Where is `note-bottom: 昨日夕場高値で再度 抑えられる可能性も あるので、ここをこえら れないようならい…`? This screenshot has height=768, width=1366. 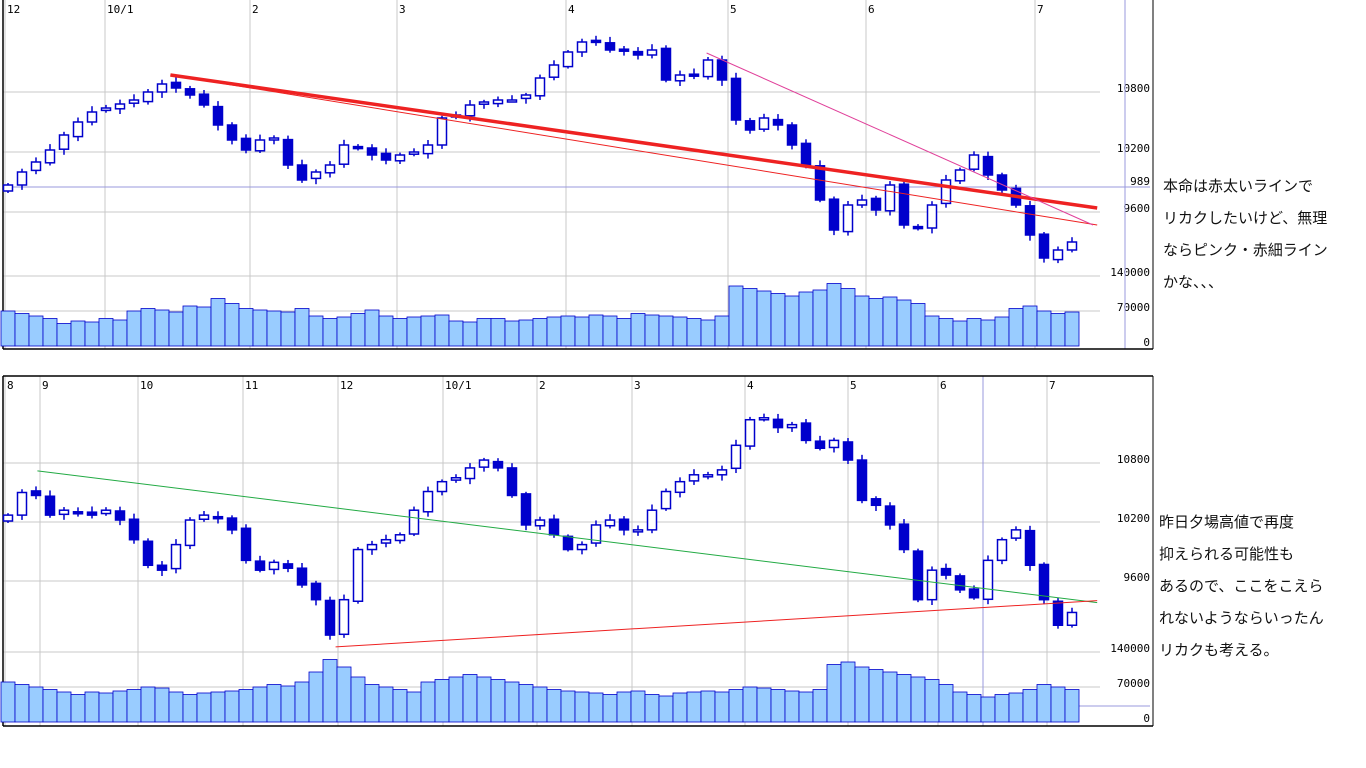
note-bottom: 昨日夕場高値で再度 抑えられる可能性も あるので、ここをこえら れないようならい… is located at coordinates (1241, 586).